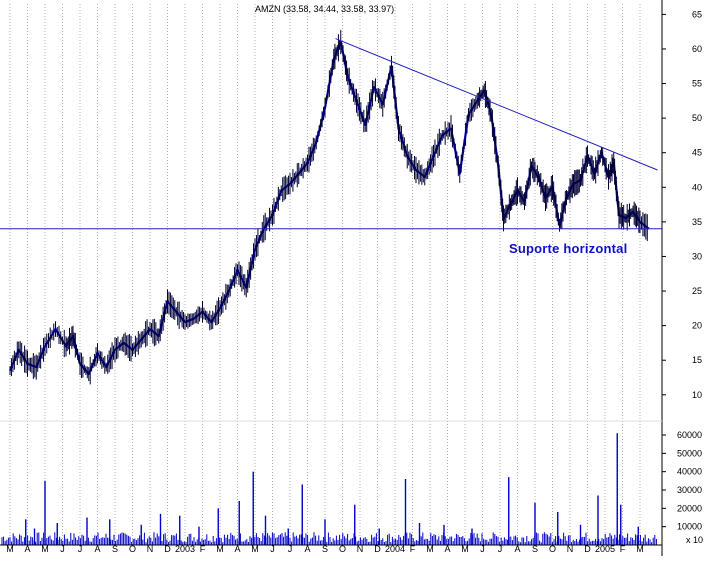 The height and width of the screenshot is (561, 707). I want to click on x-tick-label: 2005, so click(605, 549).